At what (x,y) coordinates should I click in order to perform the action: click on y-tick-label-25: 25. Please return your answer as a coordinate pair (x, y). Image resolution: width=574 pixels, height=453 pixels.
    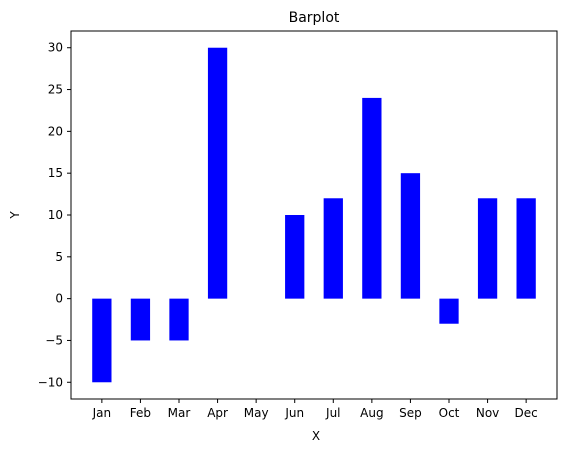
    Looking at the image, I should click on (55, 90).